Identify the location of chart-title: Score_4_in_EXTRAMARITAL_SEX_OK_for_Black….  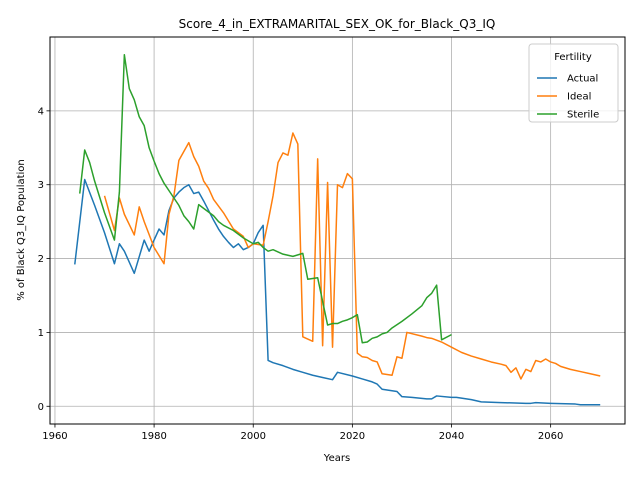
(337, 24).